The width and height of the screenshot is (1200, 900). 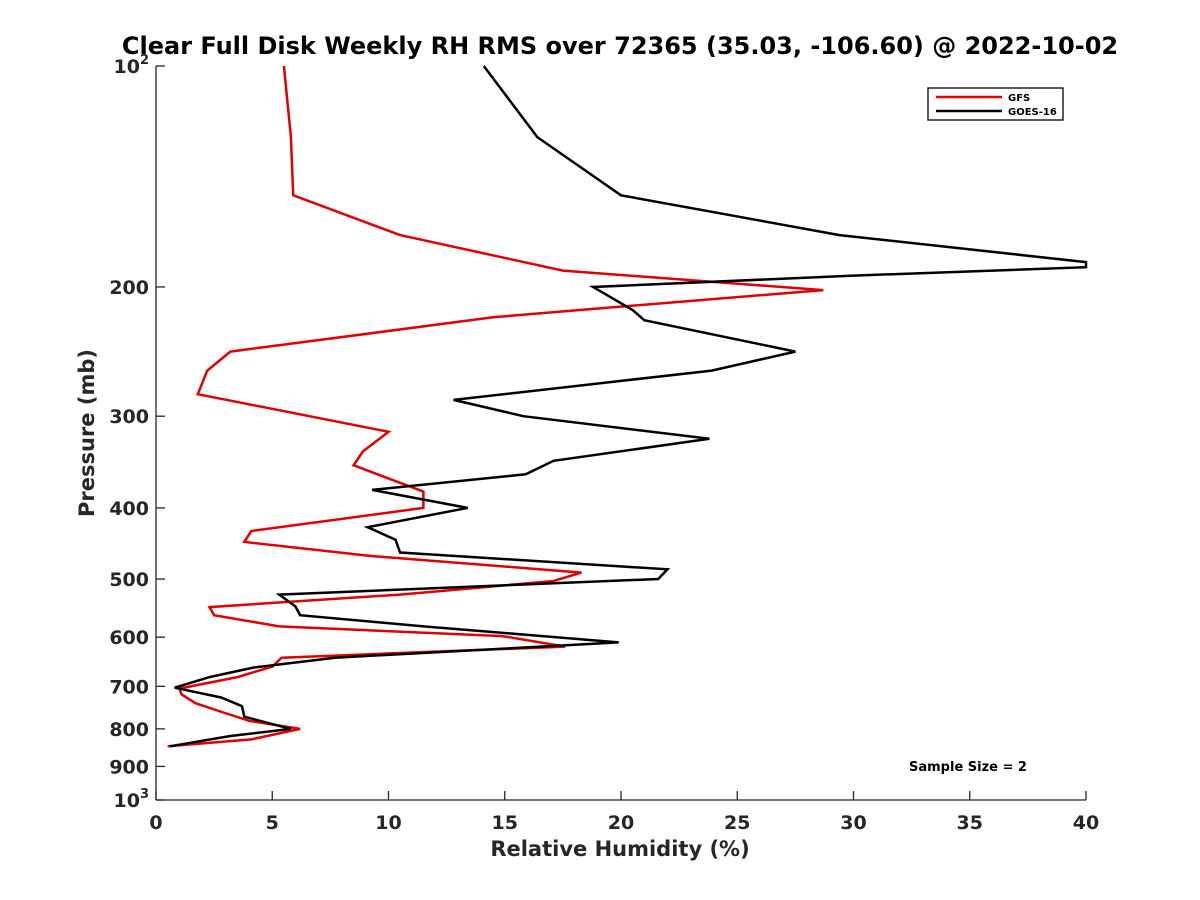 I want to click on x-tick-label: 20, so click(x=621, y=823).